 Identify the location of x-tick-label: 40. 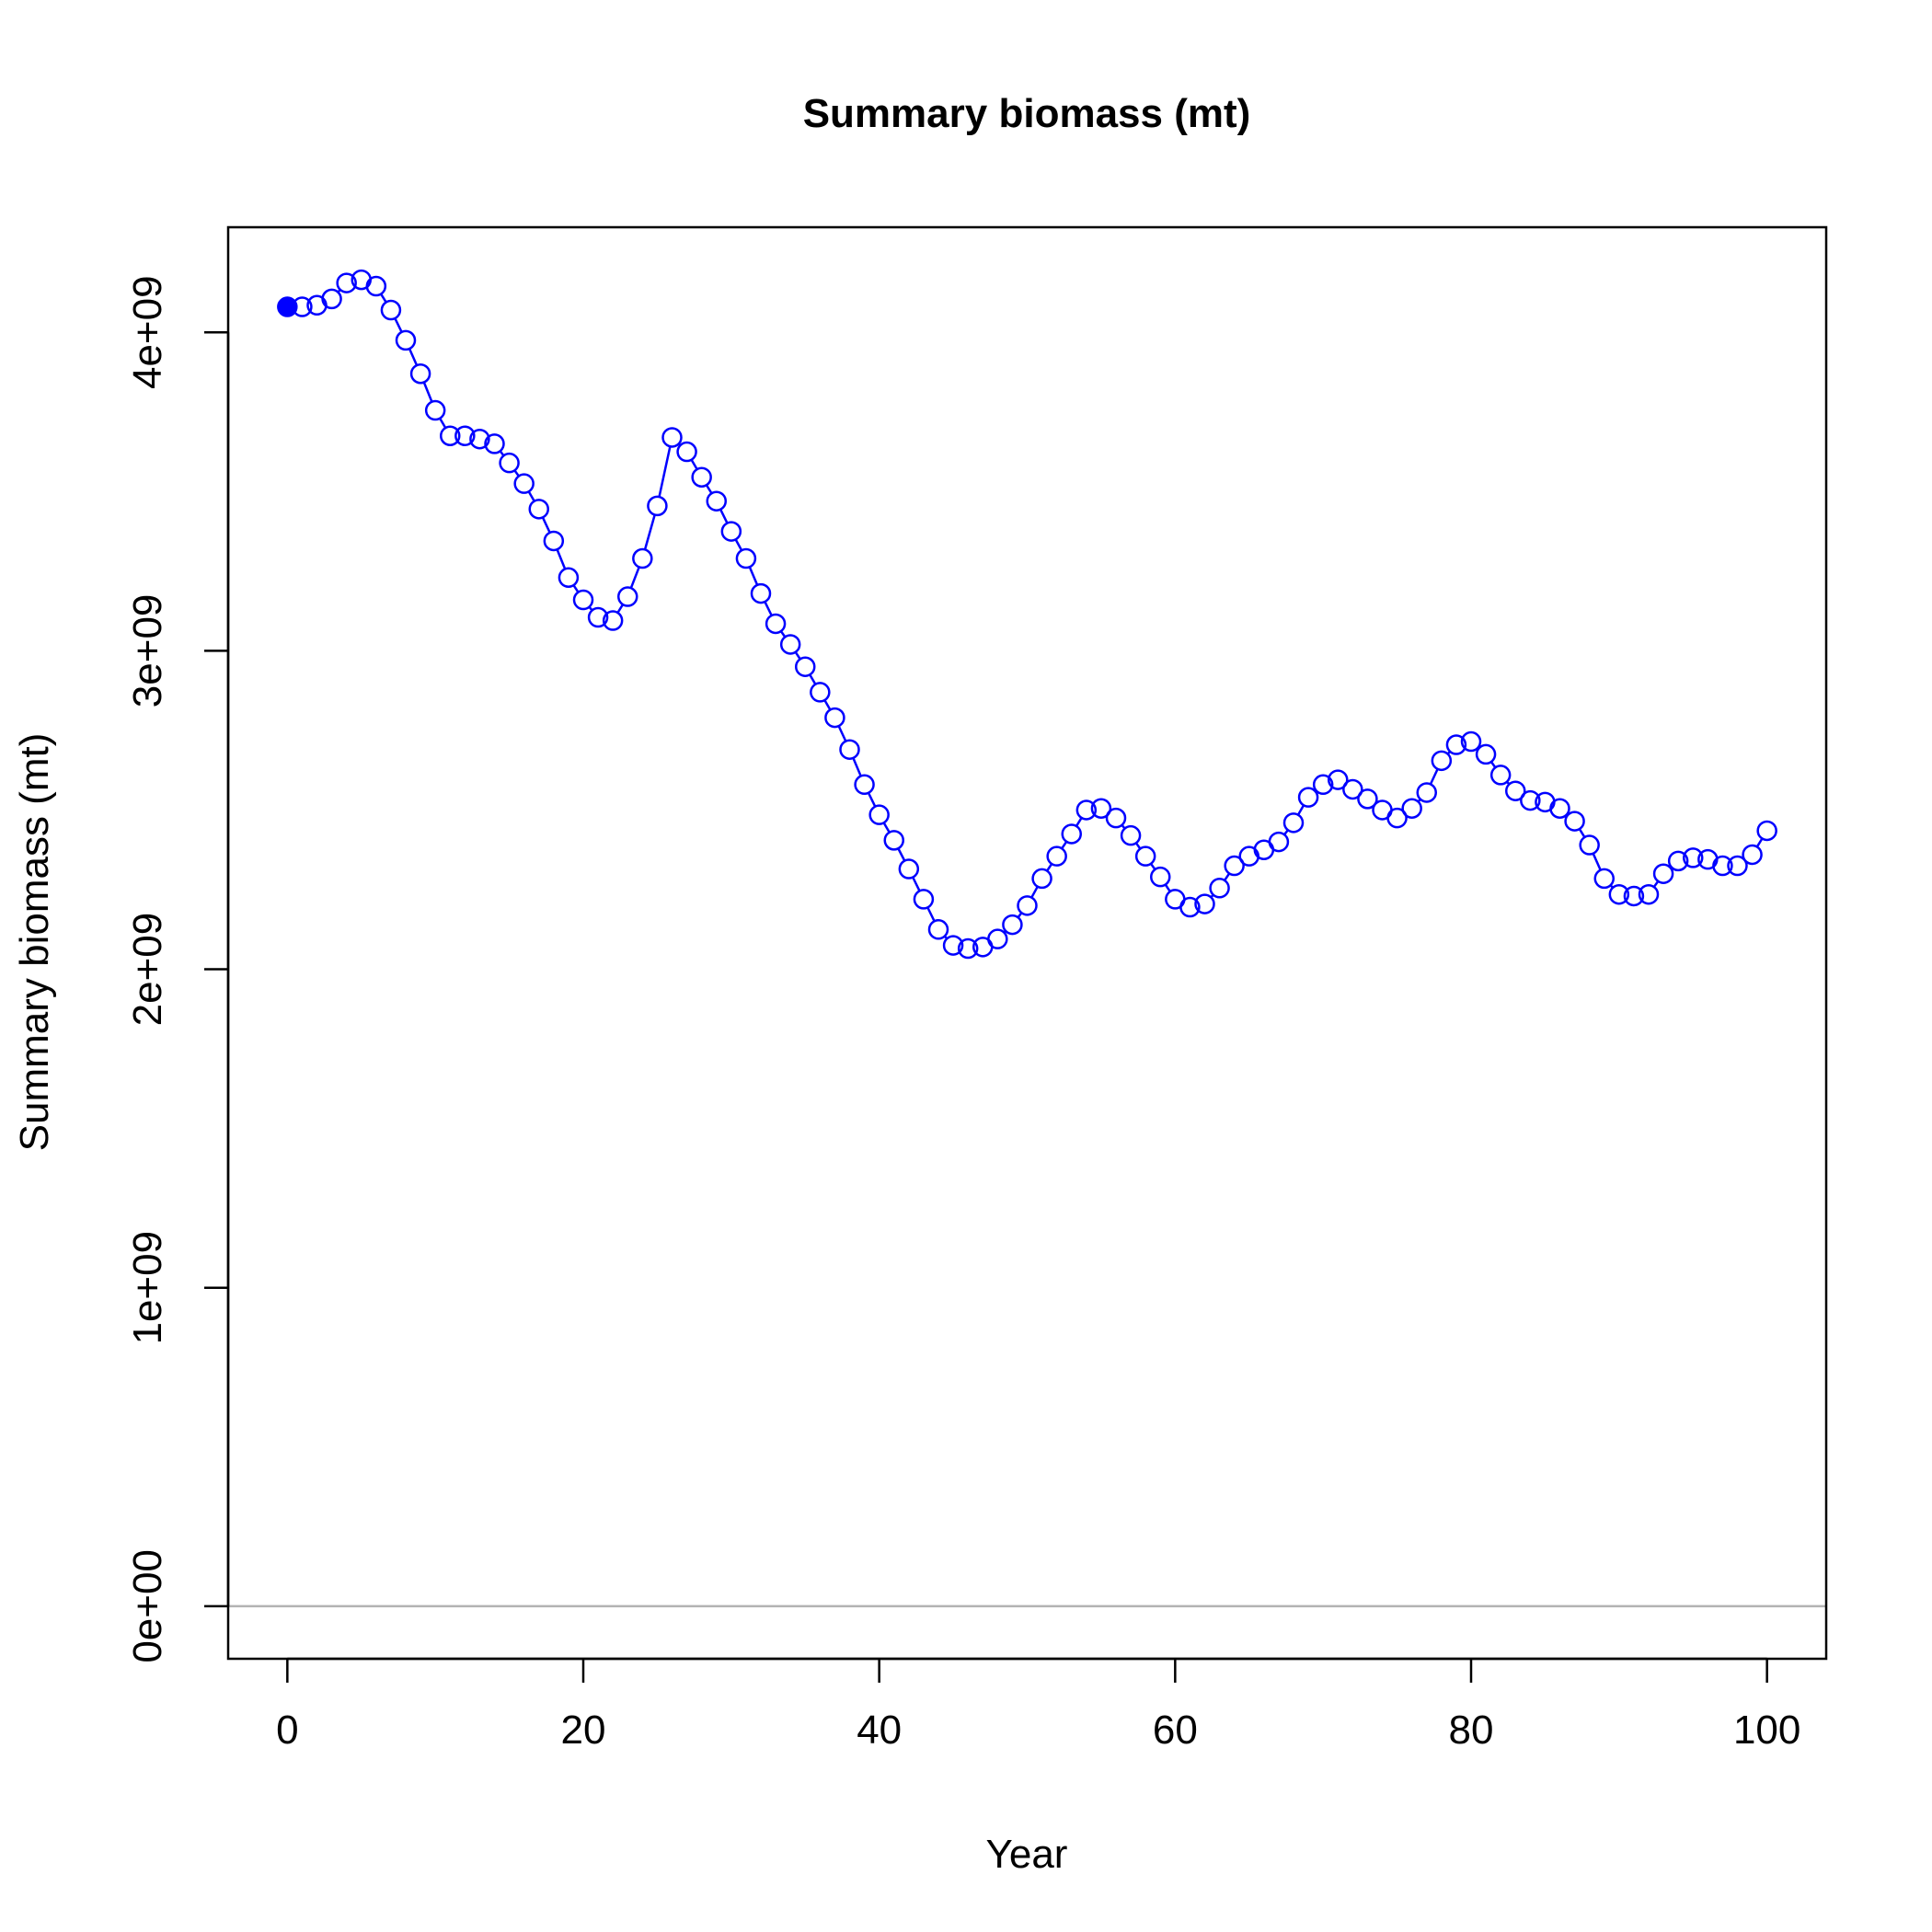
(879, 1730).